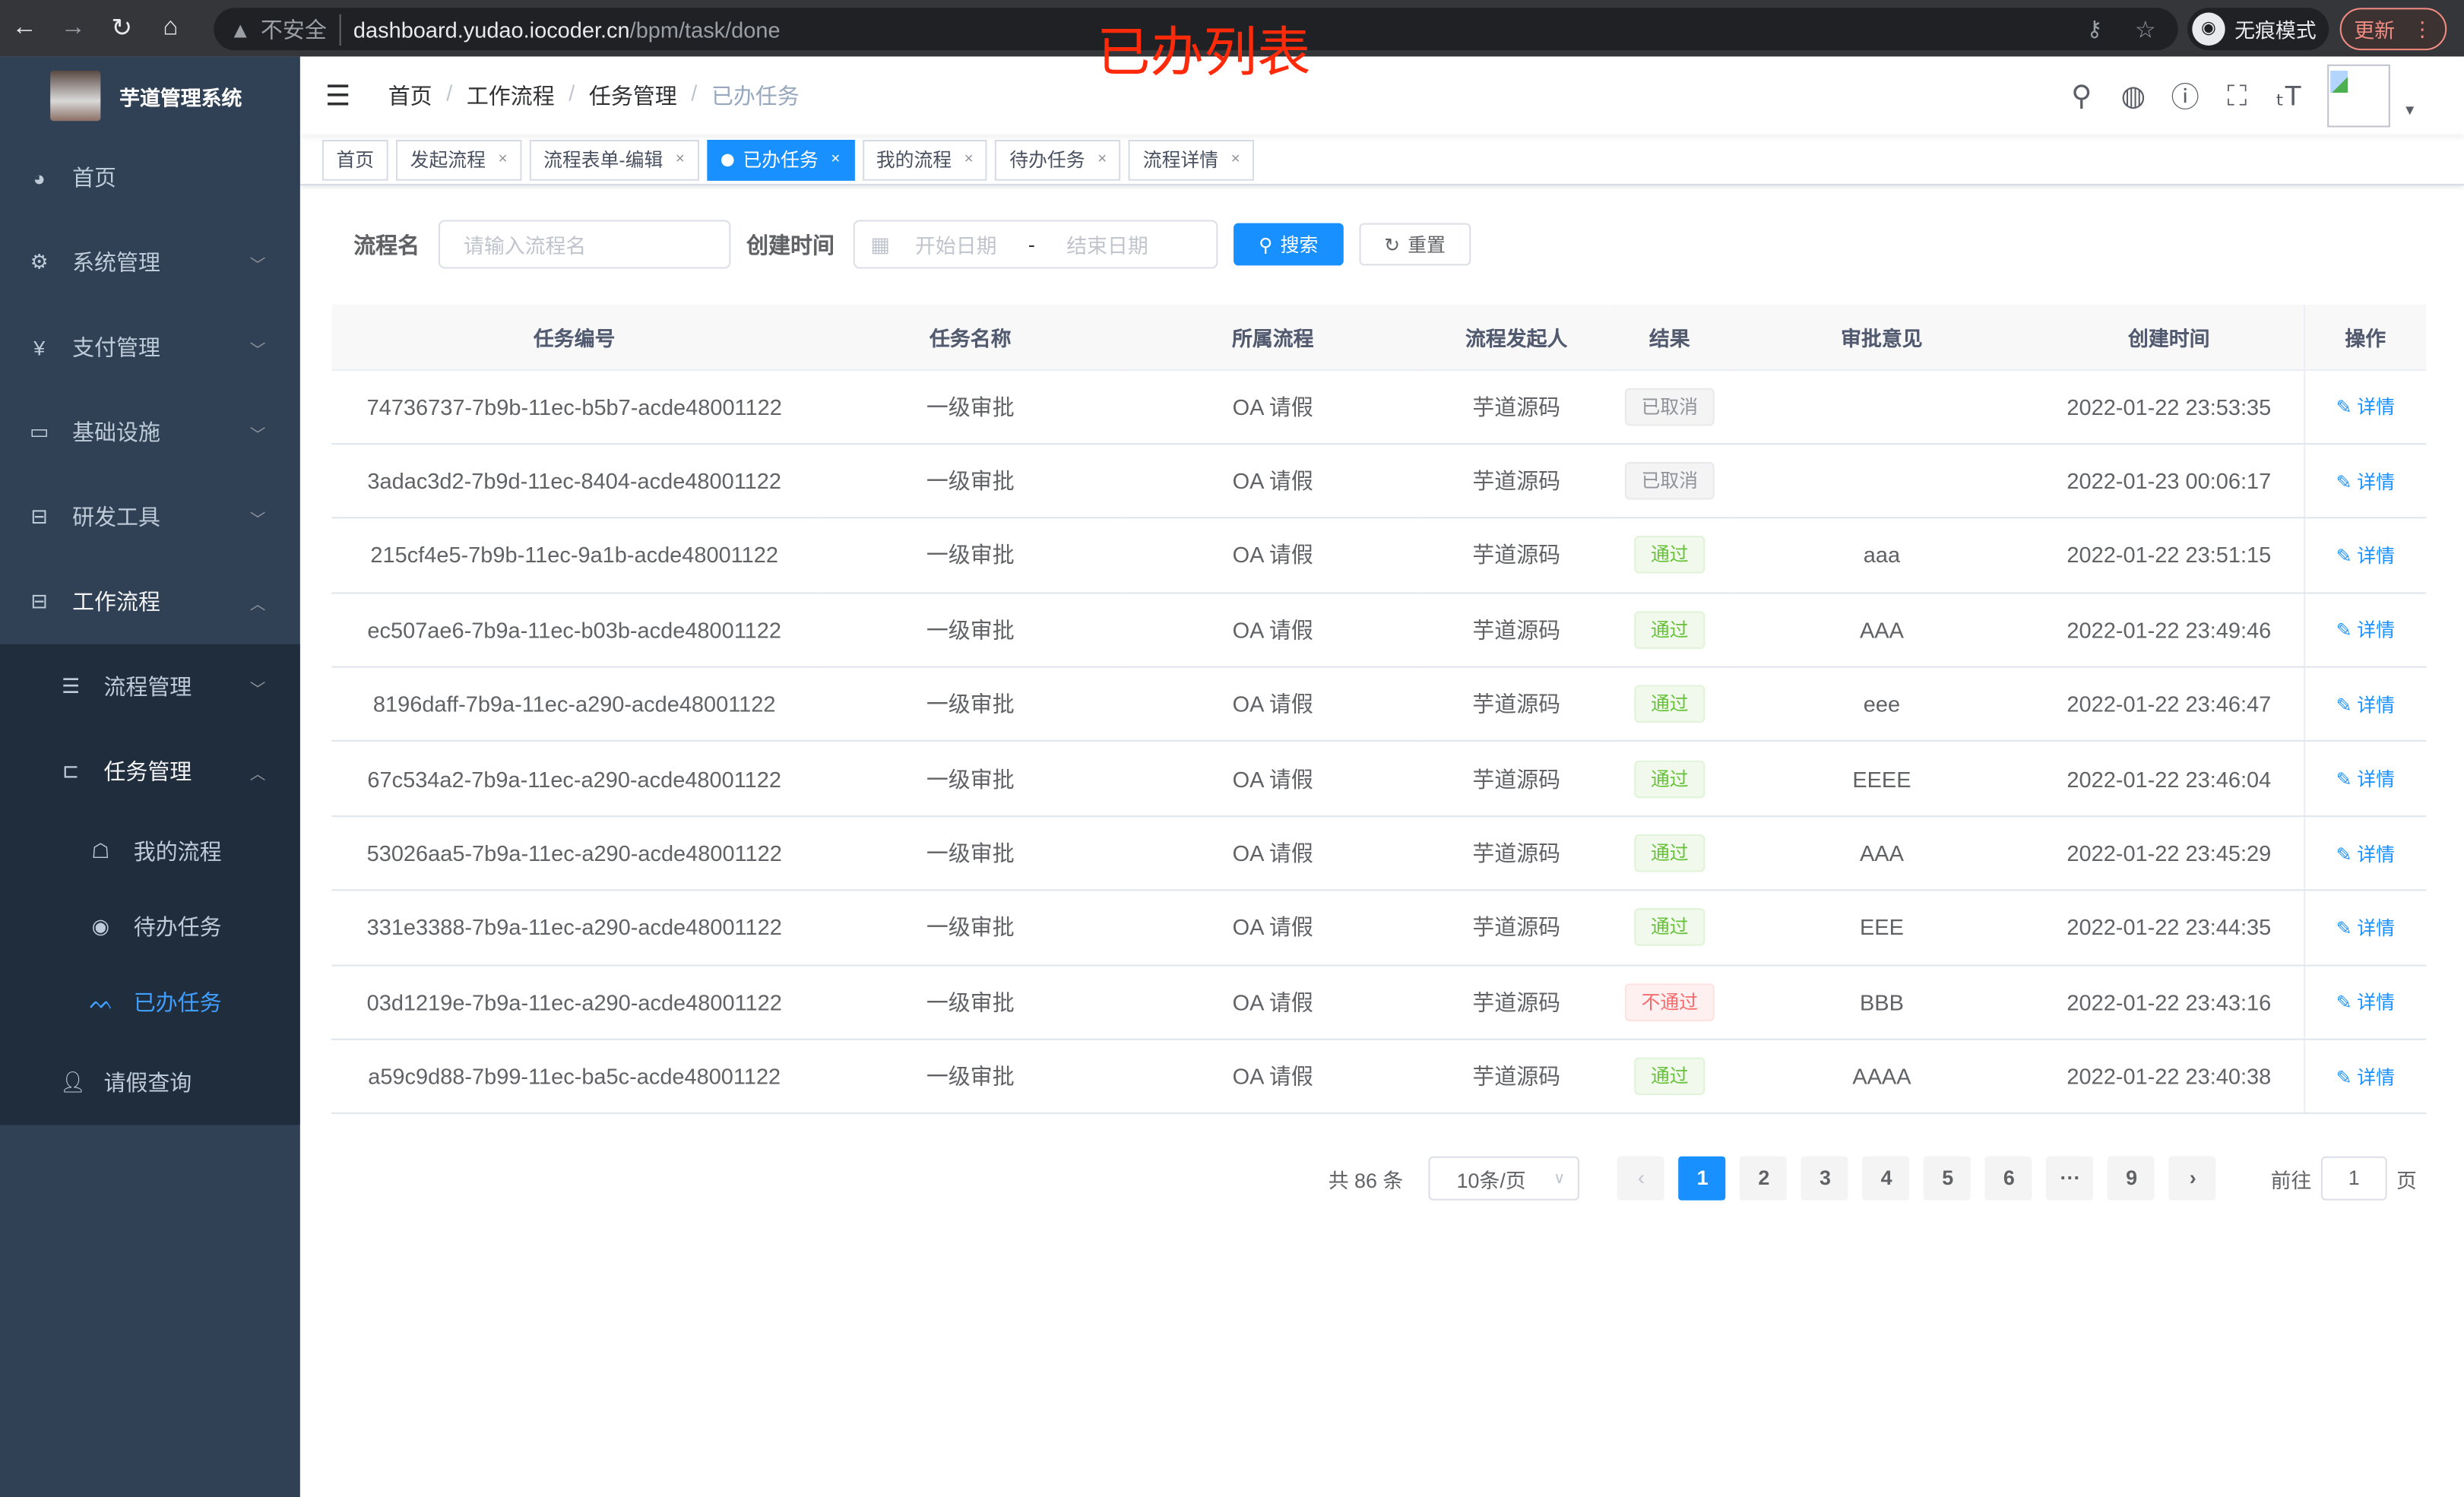 The image size is (2464, 1497). Describe the element at coordinates (2133, 95) in the screenshot. I see `github-icon: ◍` at that location.